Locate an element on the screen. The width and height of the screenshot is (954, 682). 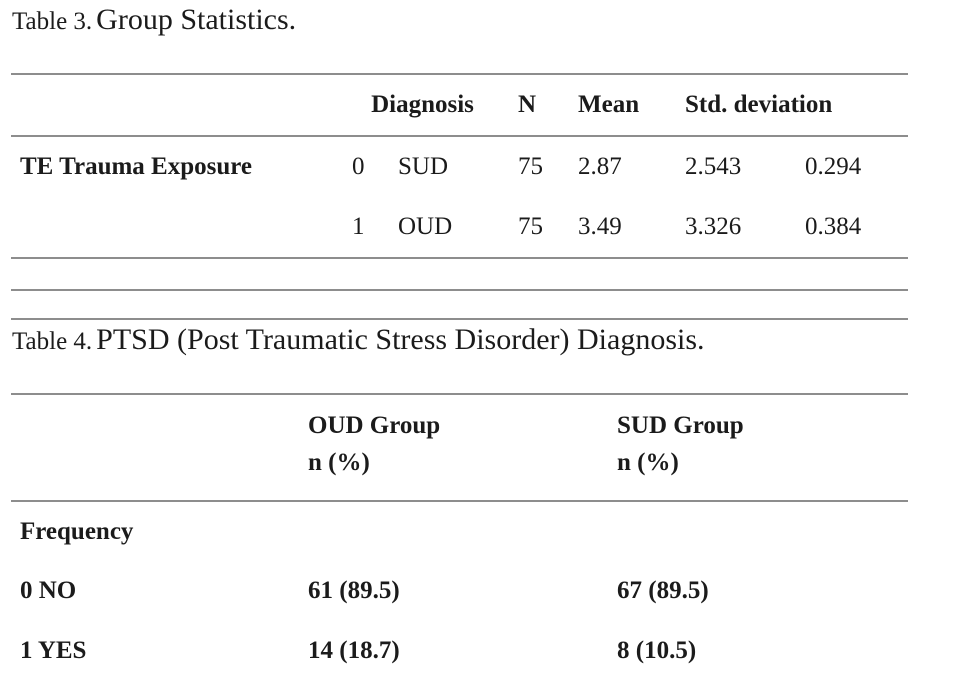
ptsd-diagnosis-table-header: OUD Group n (%) SUD Group n (%) is located at coordinates (459, 448).